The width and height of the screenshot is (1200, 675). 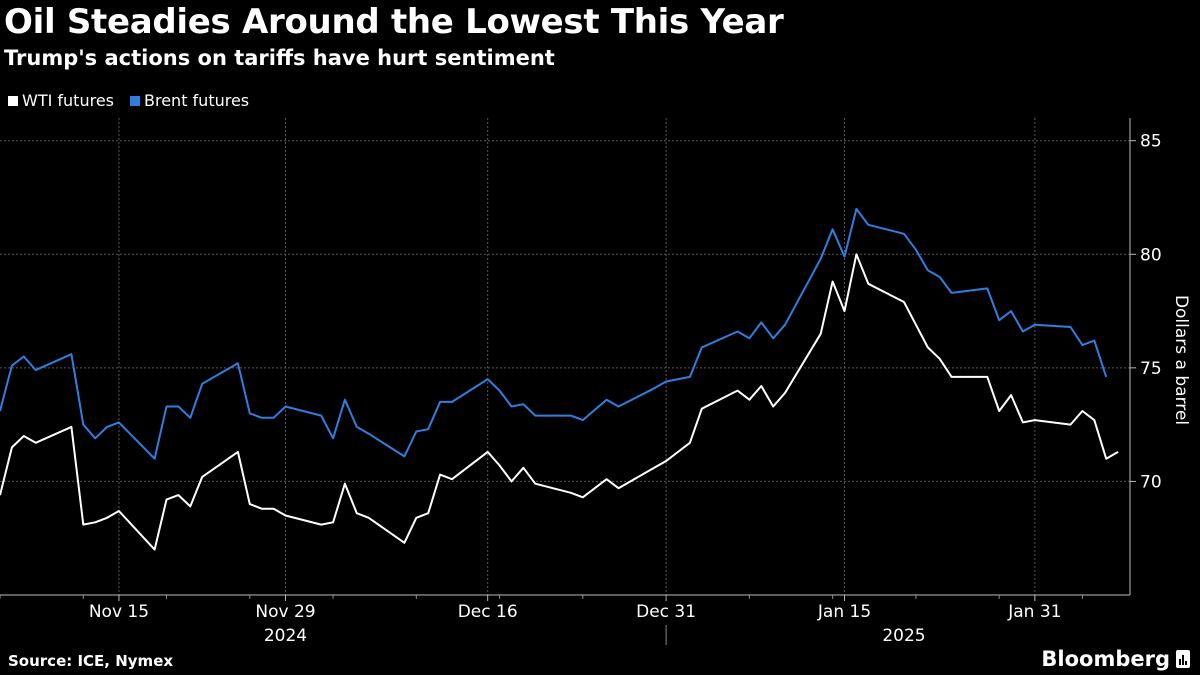 I want to click on x-tick-label: Jan 31, so click(x=1034, y=612).